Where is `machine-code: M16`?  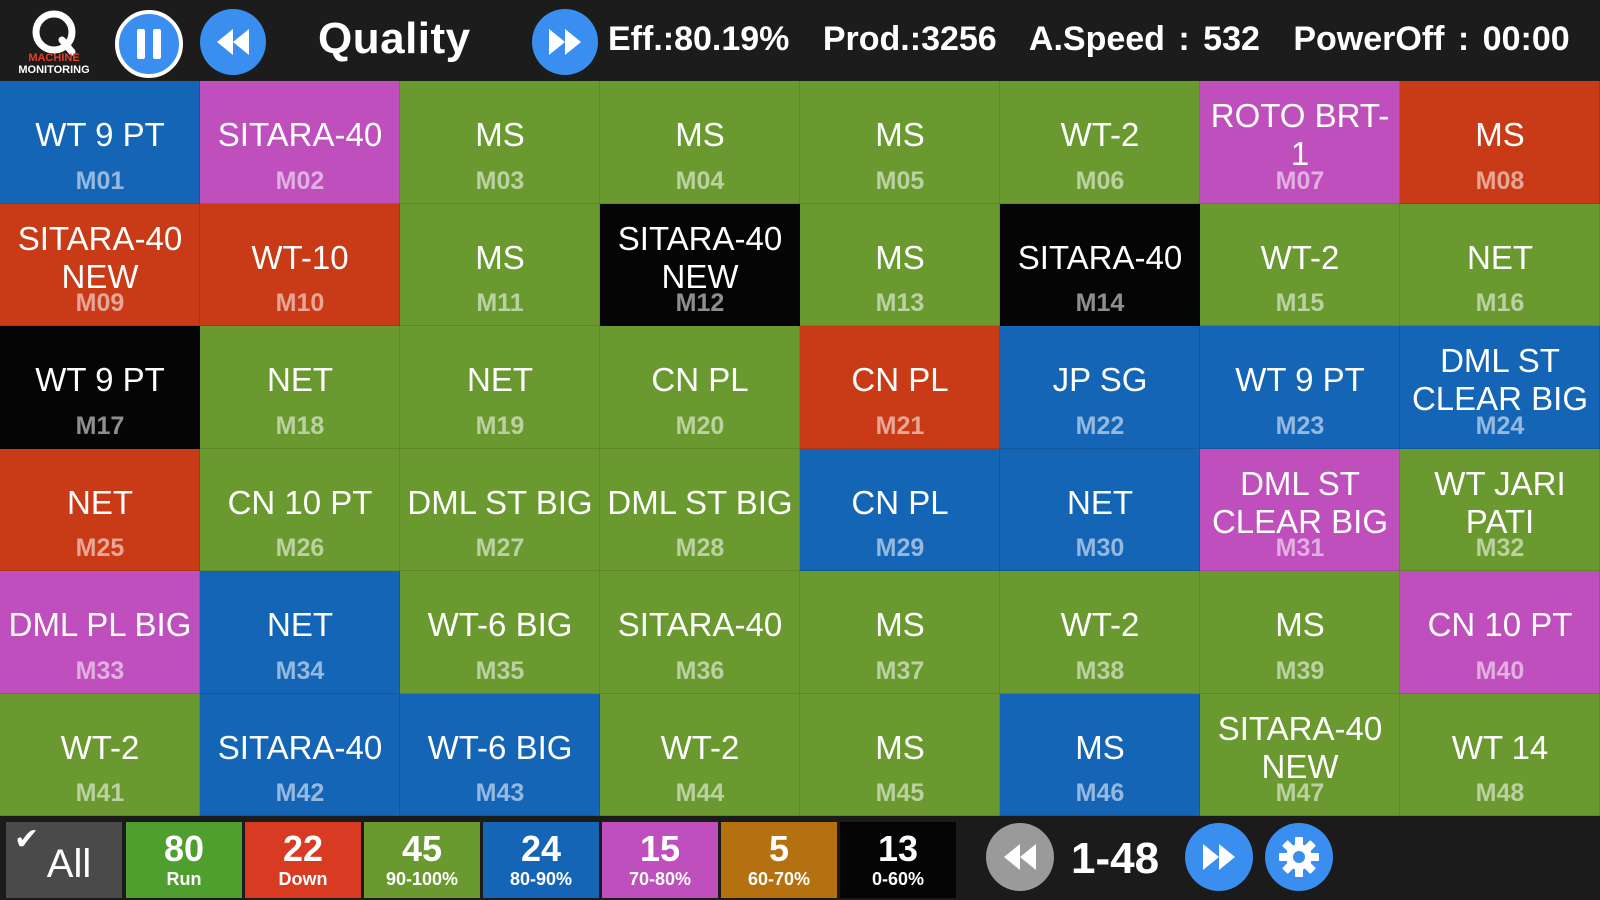
machine-code: M16 is located at coordinates (1500, 303).